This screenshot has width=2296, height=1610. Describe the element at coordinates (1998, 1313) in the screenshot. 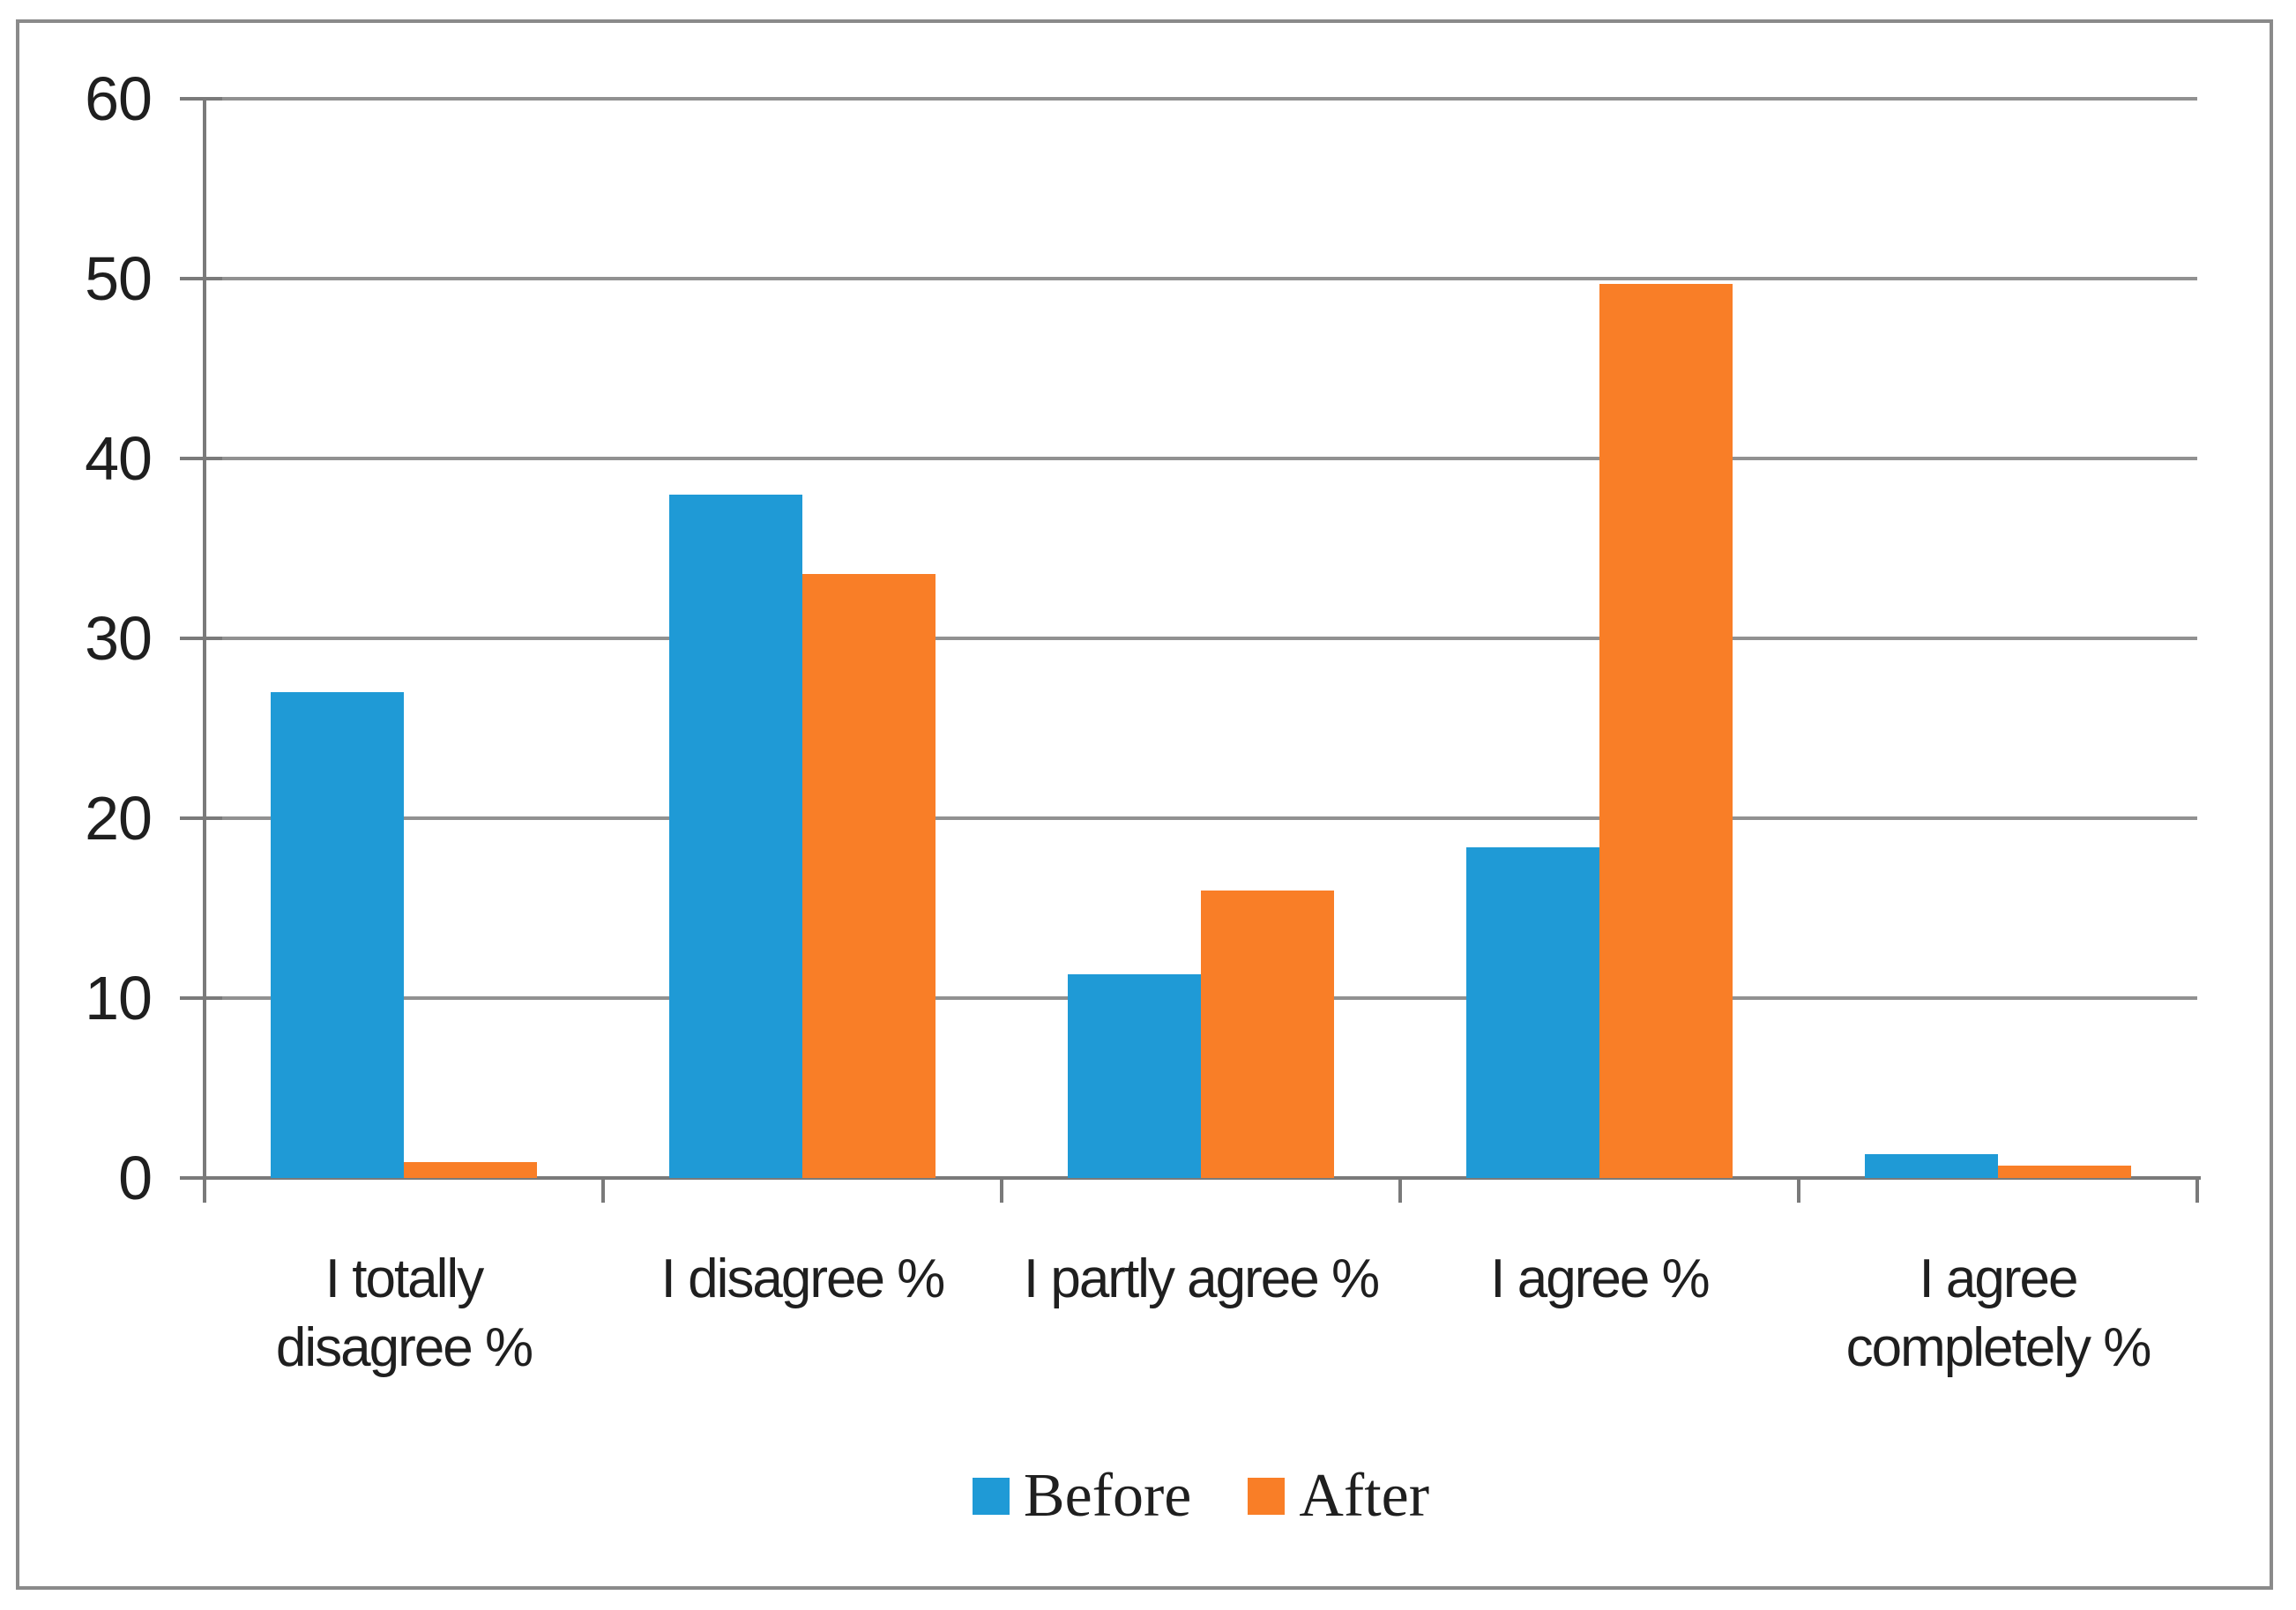

I see `category-label-4: I agree completely %` at that location.